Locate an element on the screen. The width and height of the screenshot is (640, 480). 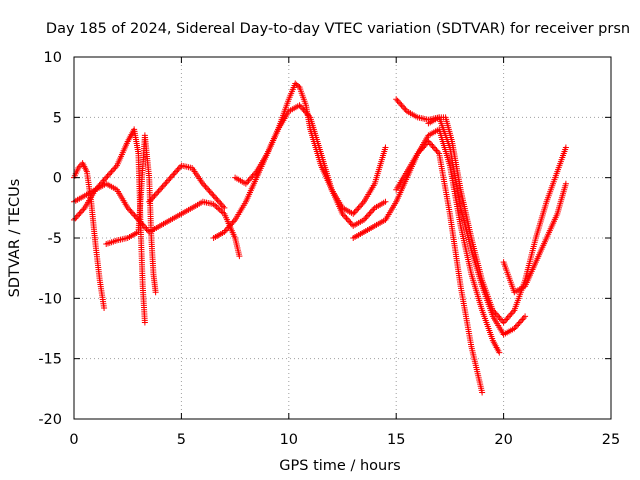
y-tick-label: 0 is located at coordinates (57, 179).